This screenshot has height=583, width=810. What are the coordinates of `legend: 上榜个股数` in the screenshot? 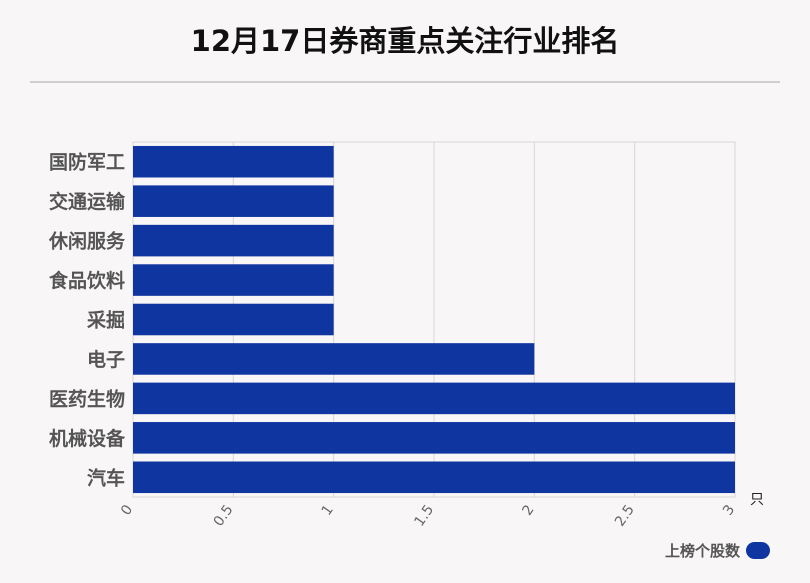 It's located at (717, 550).